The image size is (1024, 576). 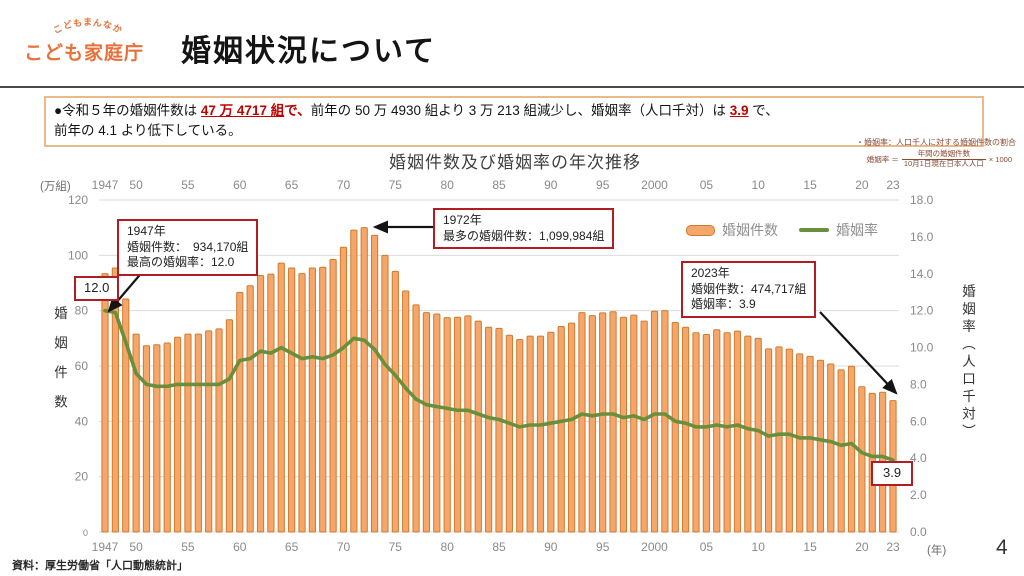 I want to click on summary-segment: 前年の 4.1 より低下している。, so click(x=148, y=131).